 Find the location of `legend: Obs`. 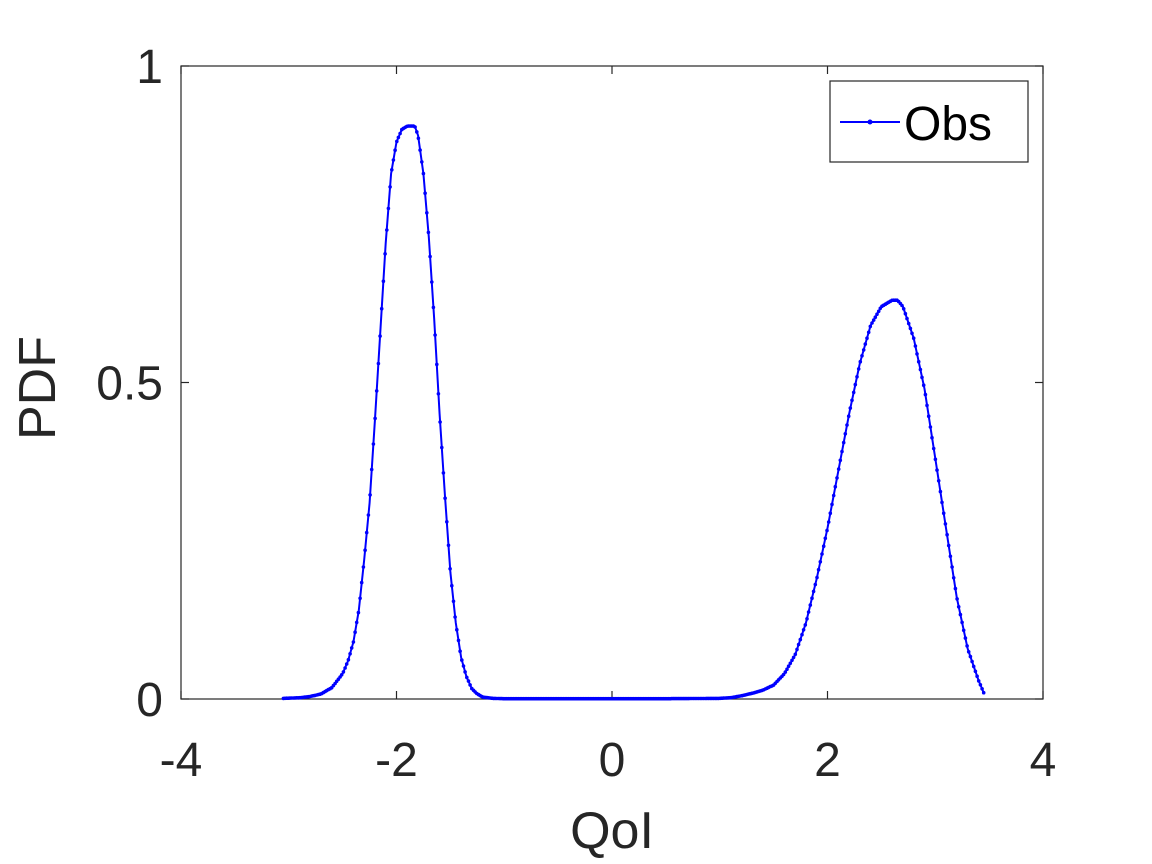

legend: Obs is located at coordinates (929, 121).